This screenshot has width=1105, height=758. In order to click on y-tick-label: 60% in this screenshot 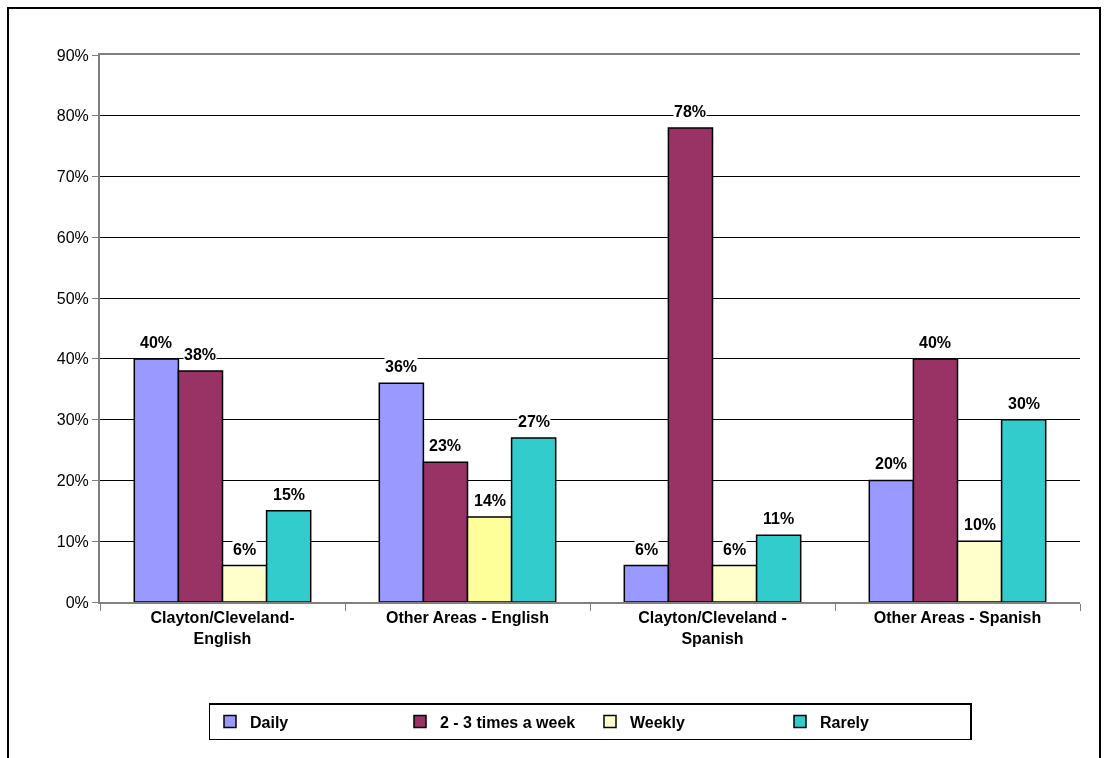, I will do `click(72, 237)`.